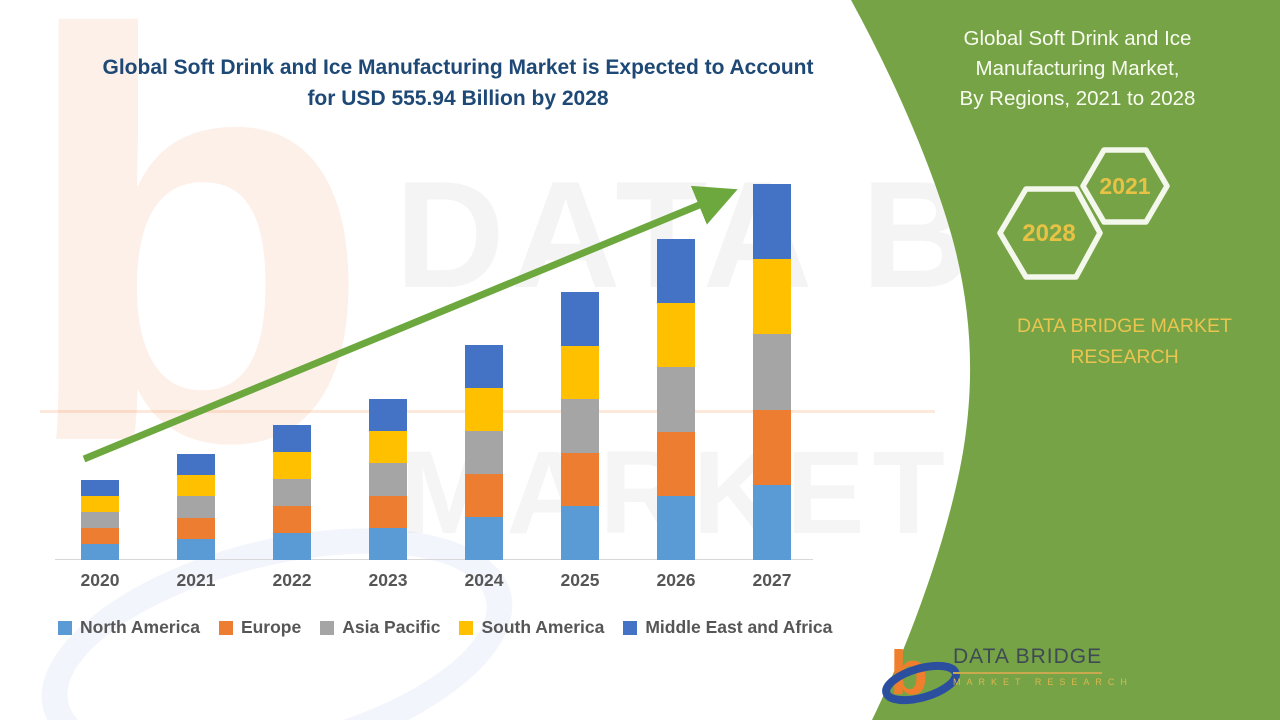 Image resolution: width=1280 pixels, height=720 pixels. I want to click on legend-label-asia-pacific: Asia Pacific, so click(391, 627).